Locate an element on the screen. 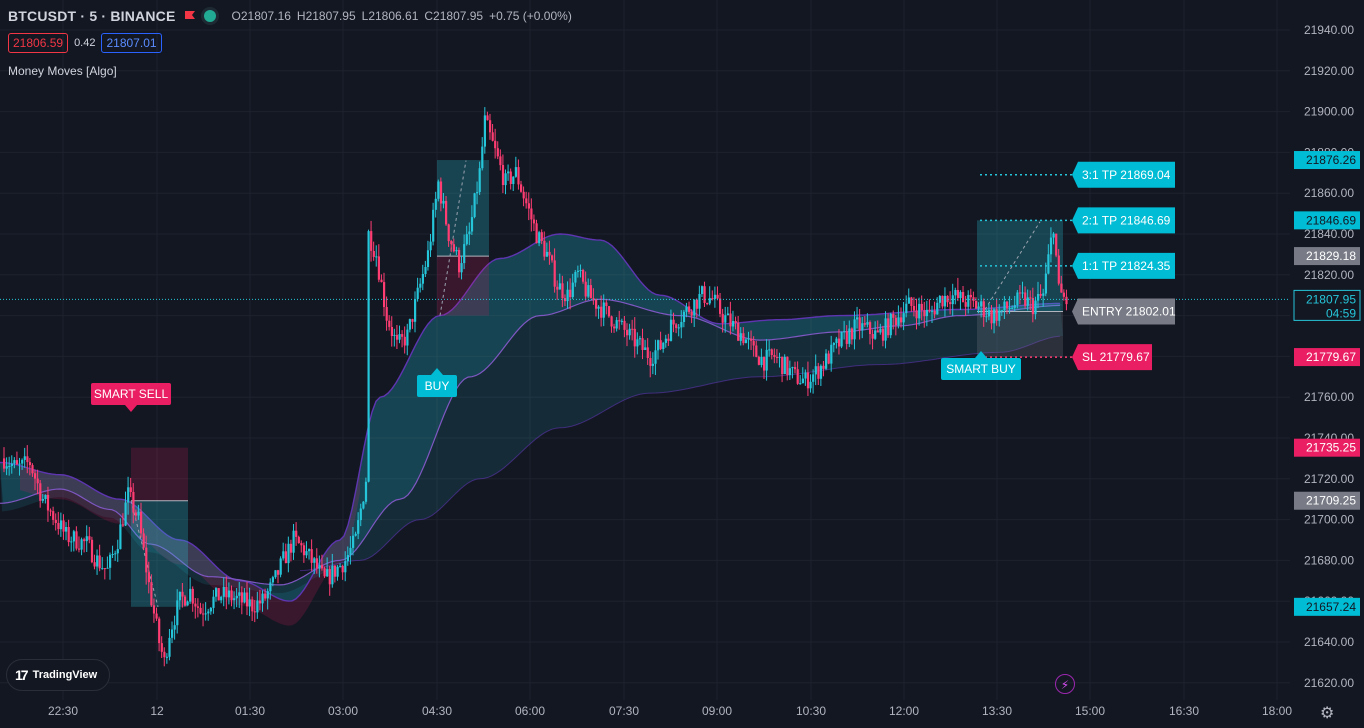  price-tag-tp1-bg is located at coordinates (1327, 256).